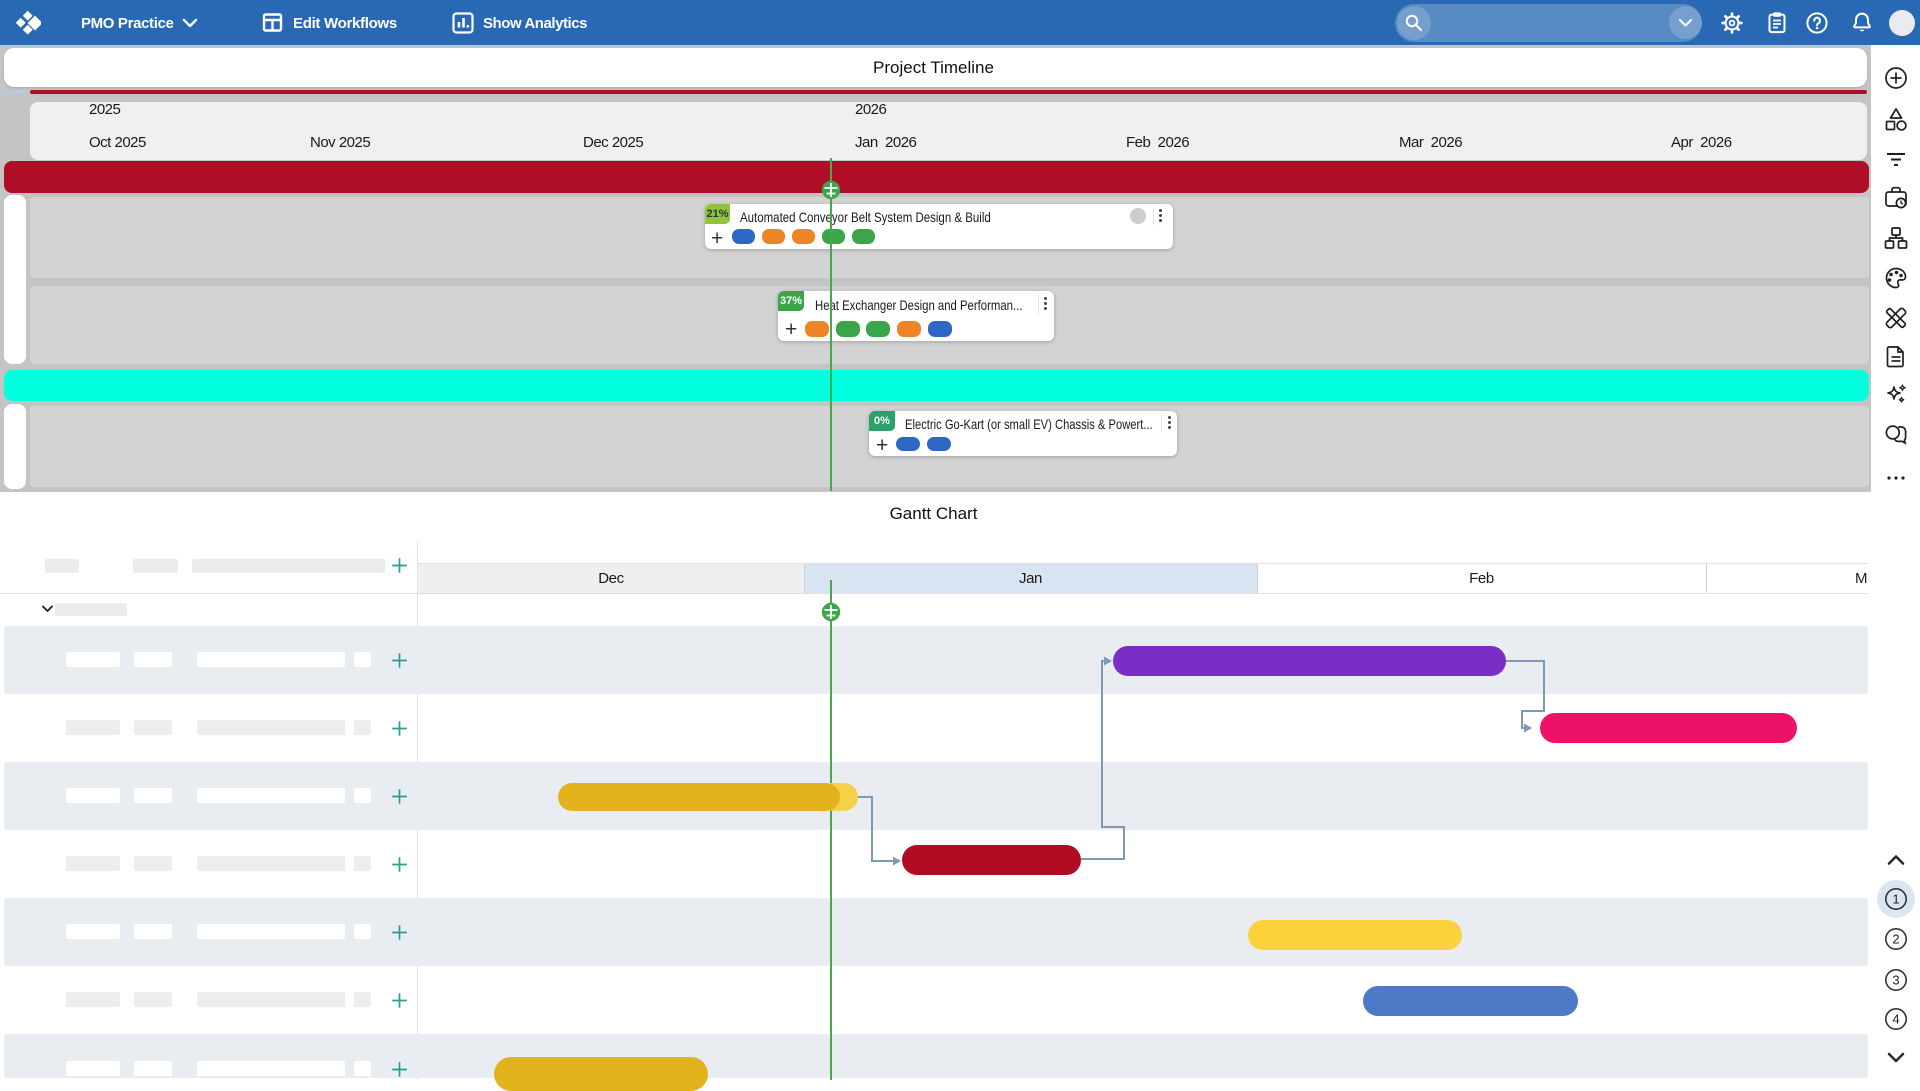  Describe the element at coordinates (1895, 899) in the screenshot. I see `svg-text: 1` at that location.